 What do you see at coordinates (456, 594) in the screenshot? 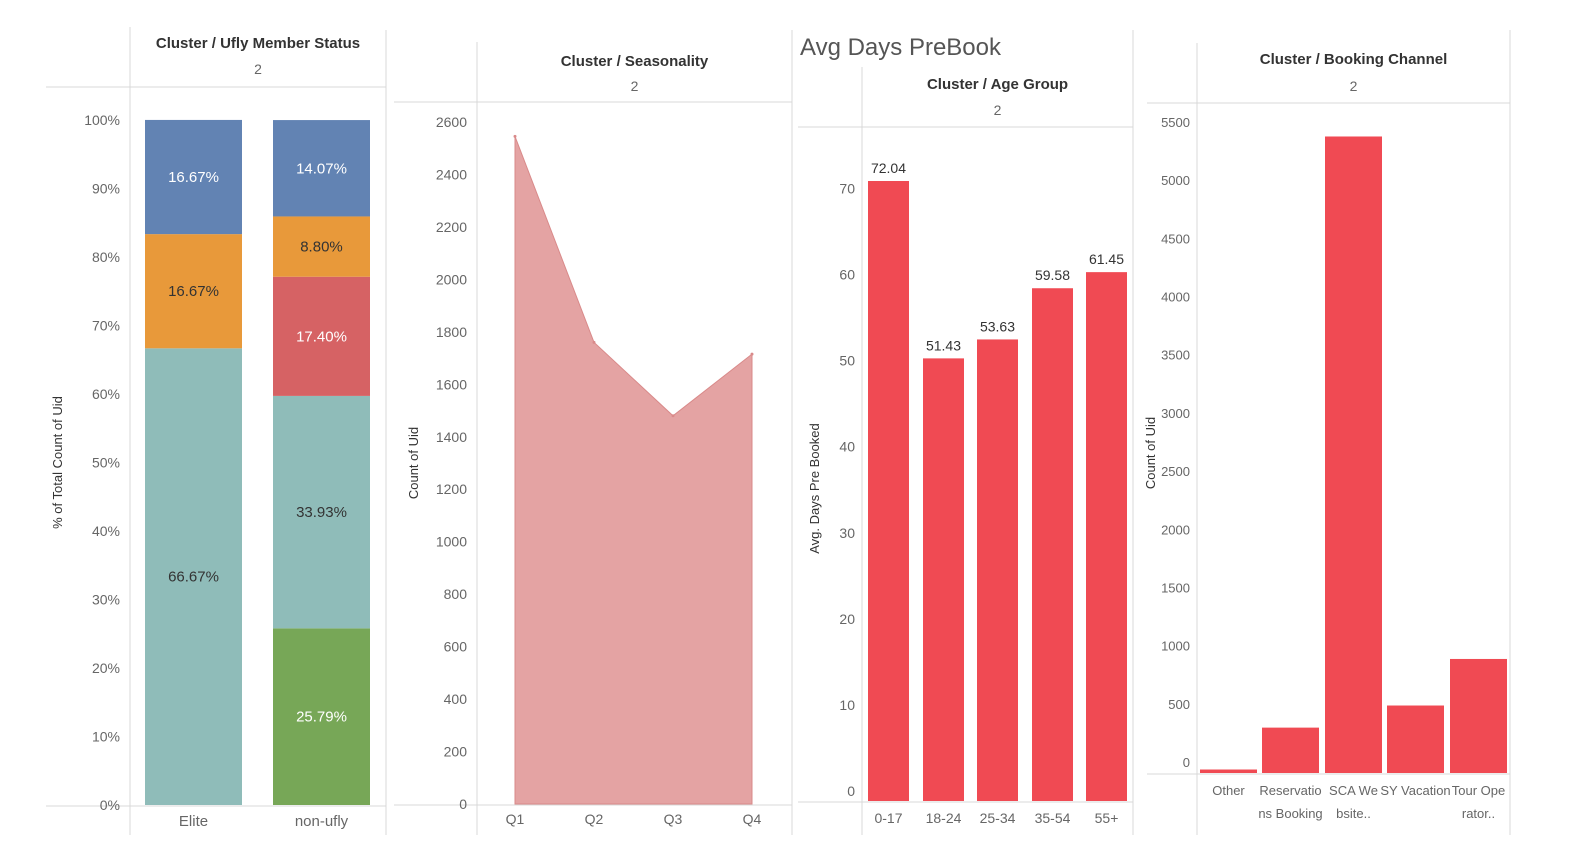
I see `y-tick-label: 800` at bounding box center [456, 594].